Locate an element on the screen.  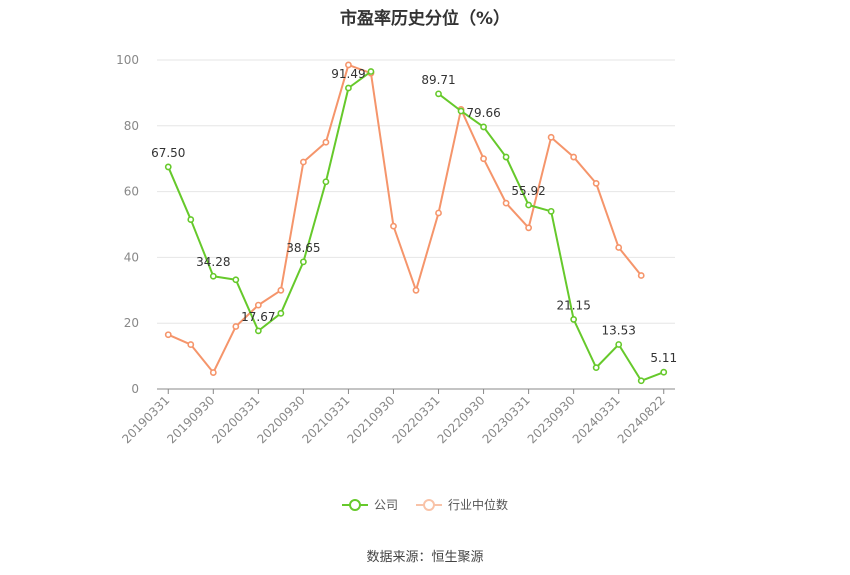
x-tick-label: 20240822 is located at coordinates (641, 419).